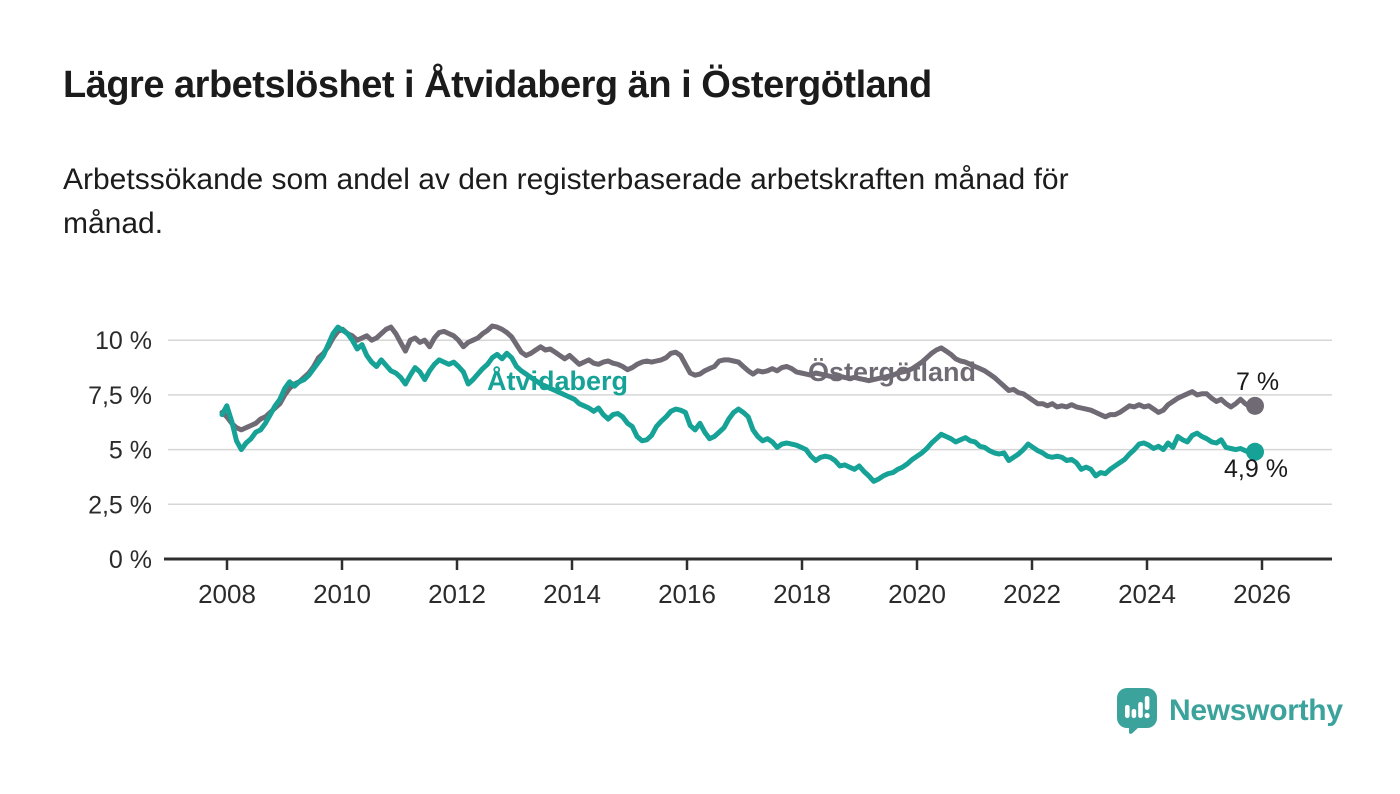 This screenshot has height=794, width=1400. What do you see at coordinates (123, 341) in the screenshot?
I see `y-axis-tick-label: 10 %` at bounding box center [123, 341].